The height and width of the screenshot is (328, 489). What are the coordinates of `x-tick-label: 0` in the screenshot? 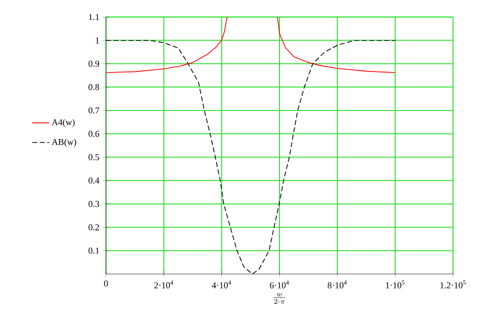 It's located at (106, 283).